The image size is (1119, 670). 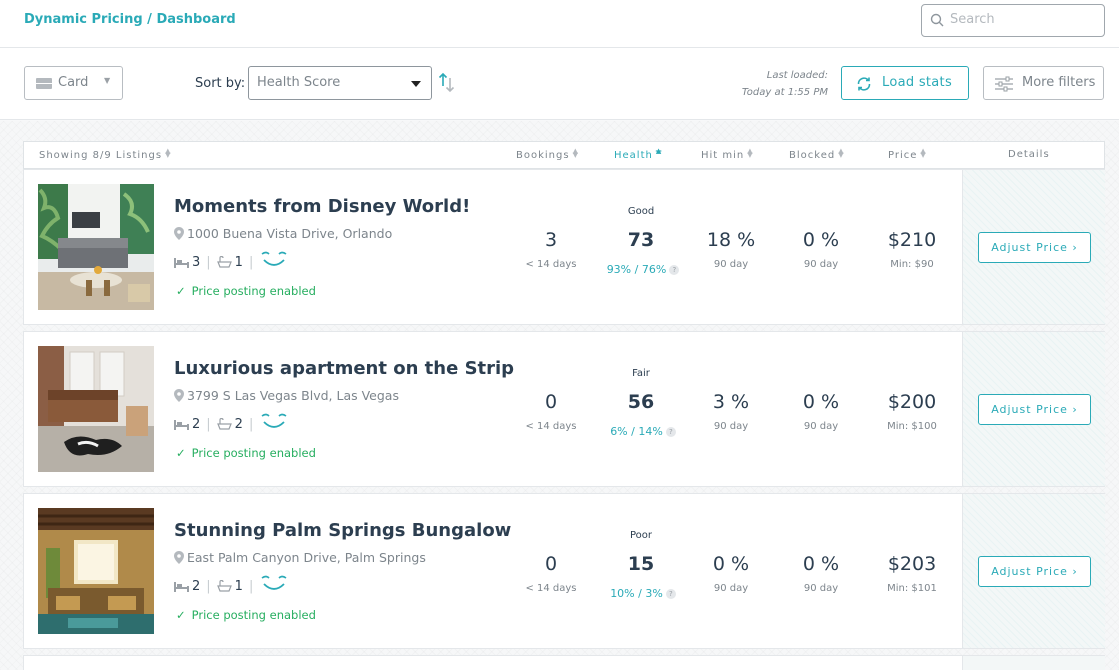 I want to click on column-header-hit-min: Hit min ▲ ▼, so click(x=727, y=155).